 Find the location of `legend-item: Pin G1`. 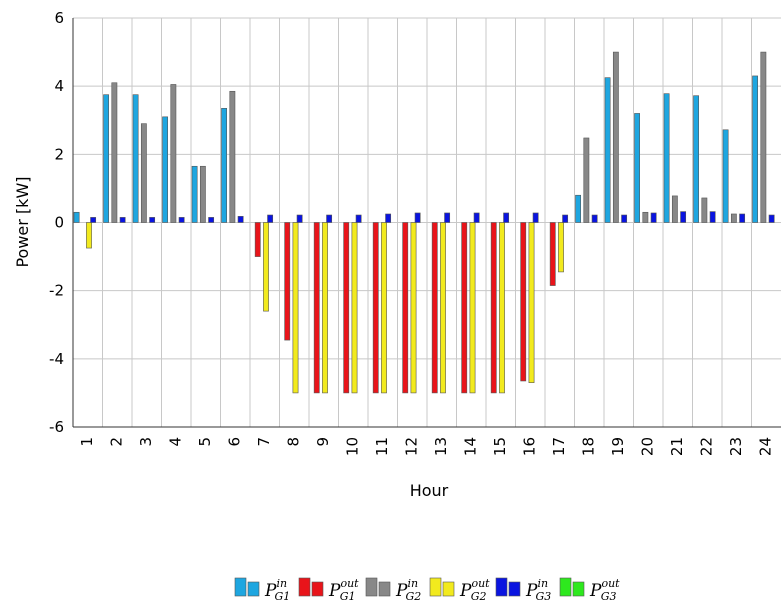

legend-item: Pin G1 is located at coordinates (262, 590).